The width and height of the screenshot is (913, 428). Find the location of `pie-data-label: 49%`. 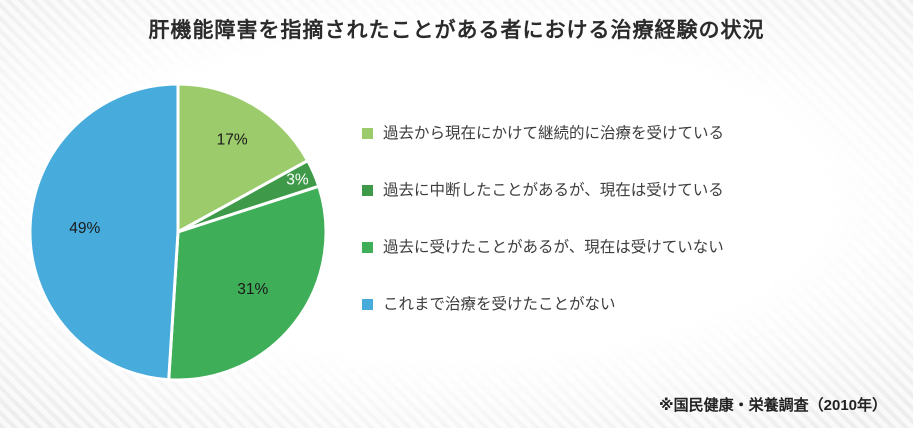

pie-data-label: 49% is located at coordinates (84, 228).